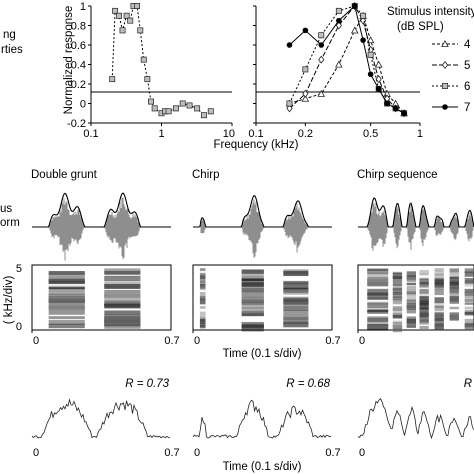 This screenshot has height=474, width=474. Describe the element at coordinates (19, 327) in the screenshot. I see `spectrogram-tick-bottom: 0` at that location.